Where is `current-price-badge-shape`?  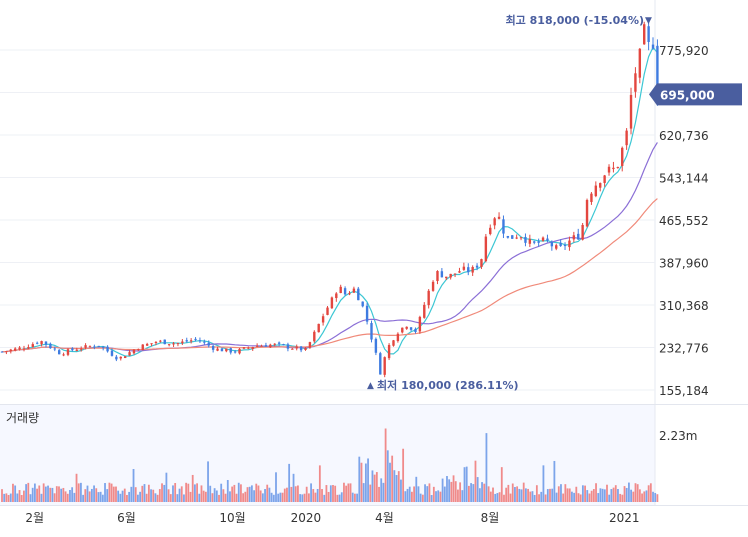
current-price-badge-shape is located at coordinates (695, 94).